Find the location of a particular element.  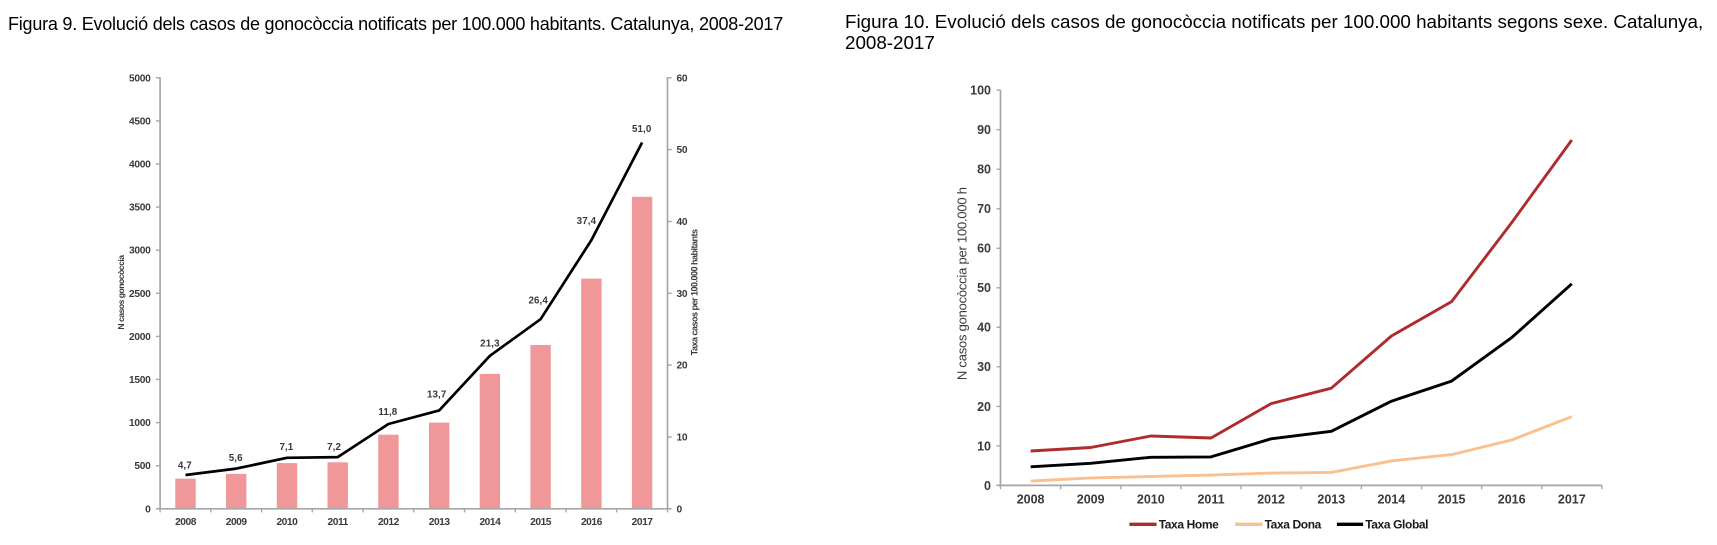

svg-text: 21,3 is located at coordinates (490, 344).